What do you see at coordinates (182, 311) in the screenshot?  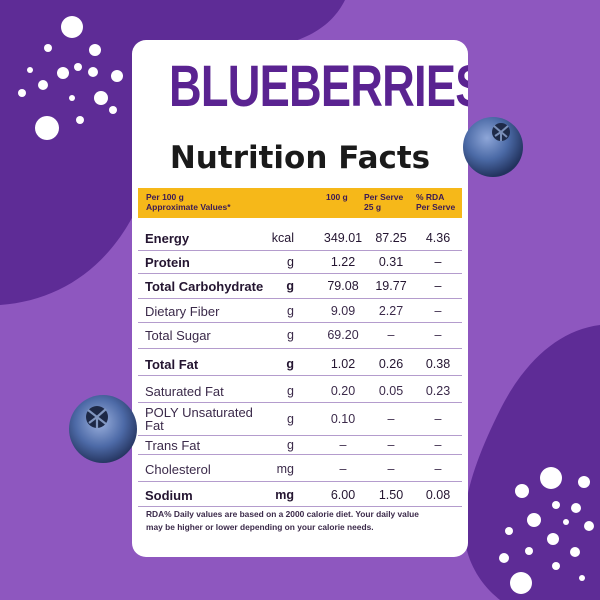 I see `nutrient-name: Dietary Fiber` at bounding box center [182, 311].